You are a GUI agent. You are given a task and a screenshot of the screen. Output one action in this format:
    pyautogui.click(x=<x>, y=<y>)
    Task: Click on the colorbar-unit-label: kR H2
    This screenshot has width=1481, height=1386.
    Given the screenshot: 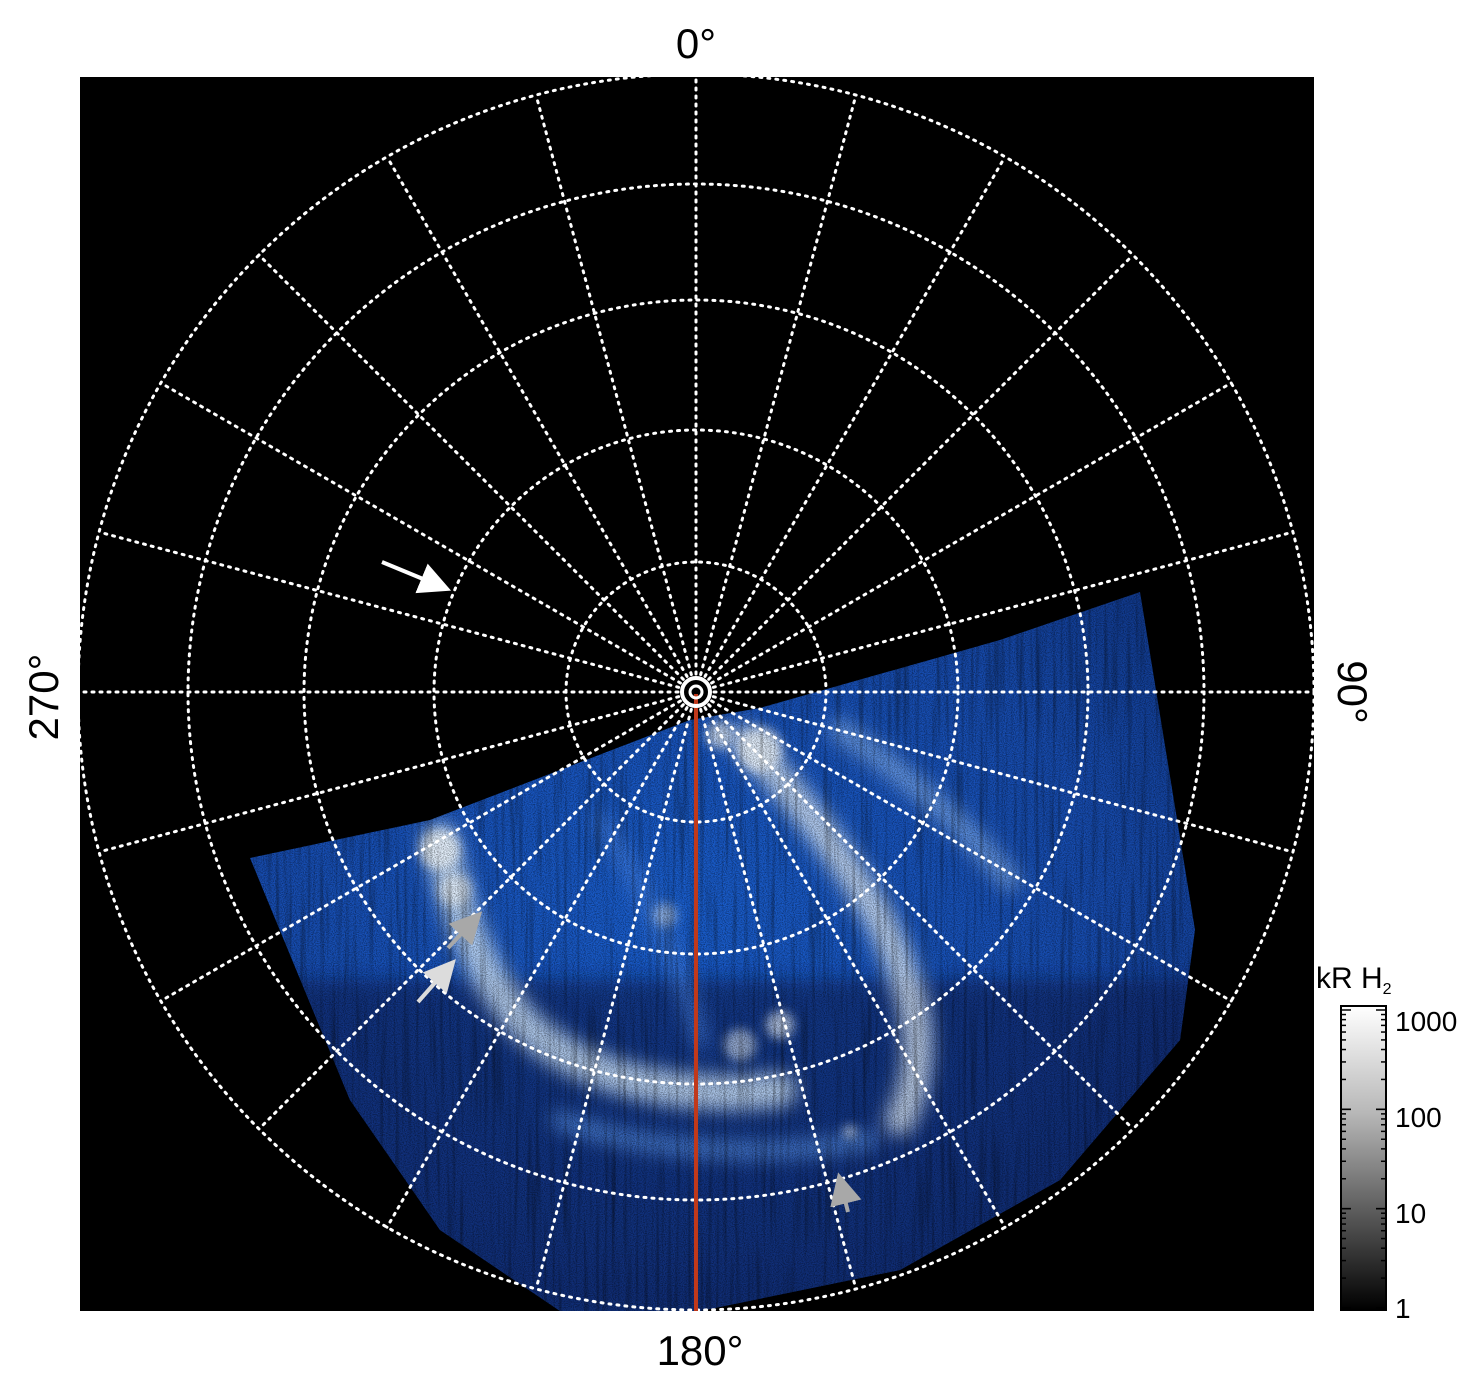 What is the action you would take?
    pyautogui.click(x=1354, y=980)
    